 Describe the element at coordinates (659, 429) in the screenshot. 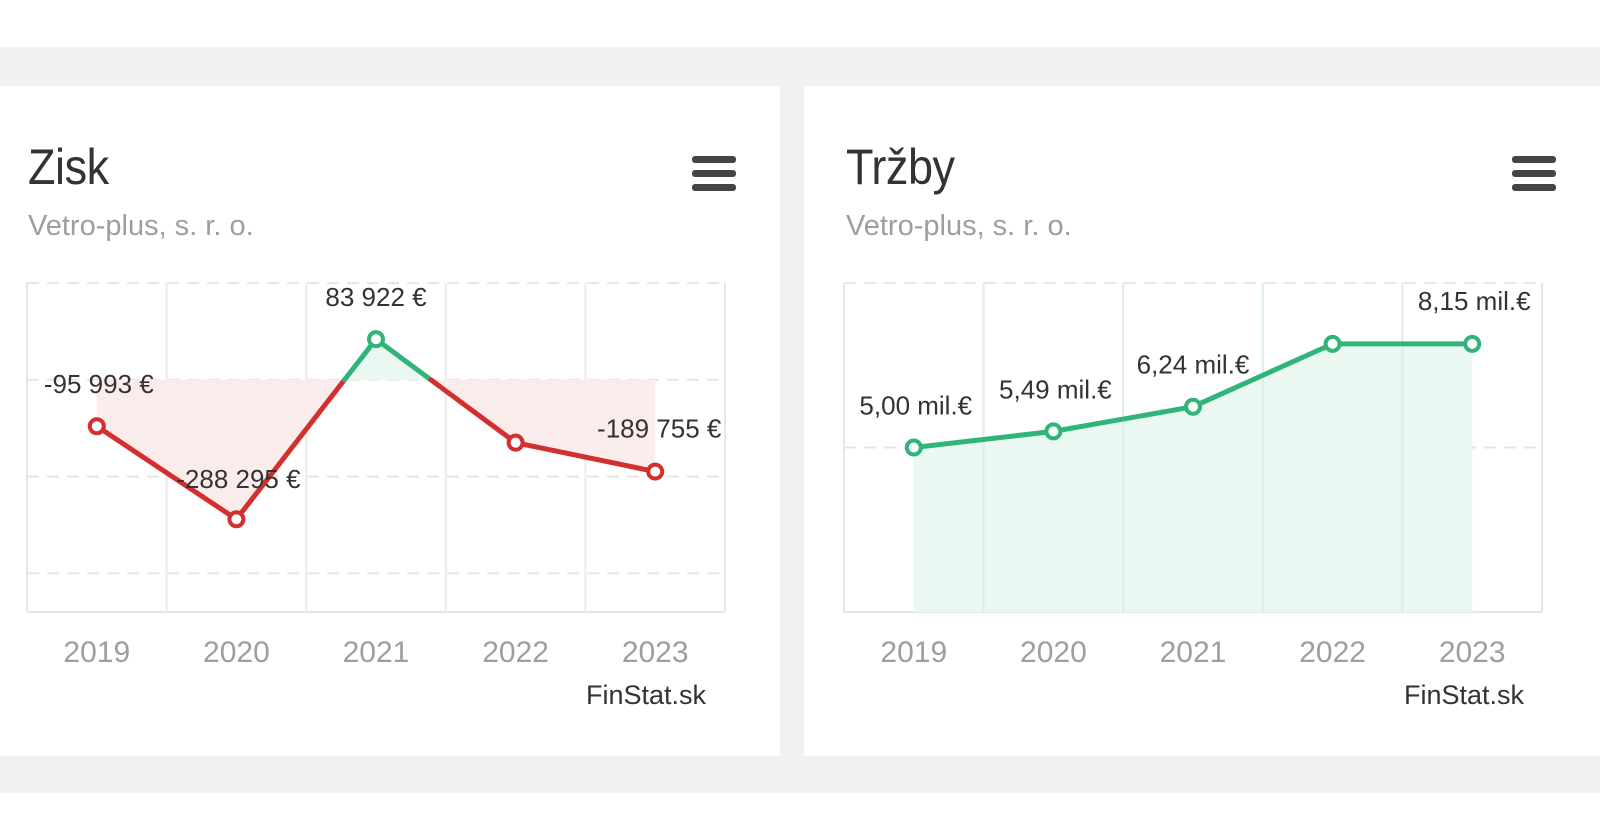

I see `data-label: -189 755 €` at that location.